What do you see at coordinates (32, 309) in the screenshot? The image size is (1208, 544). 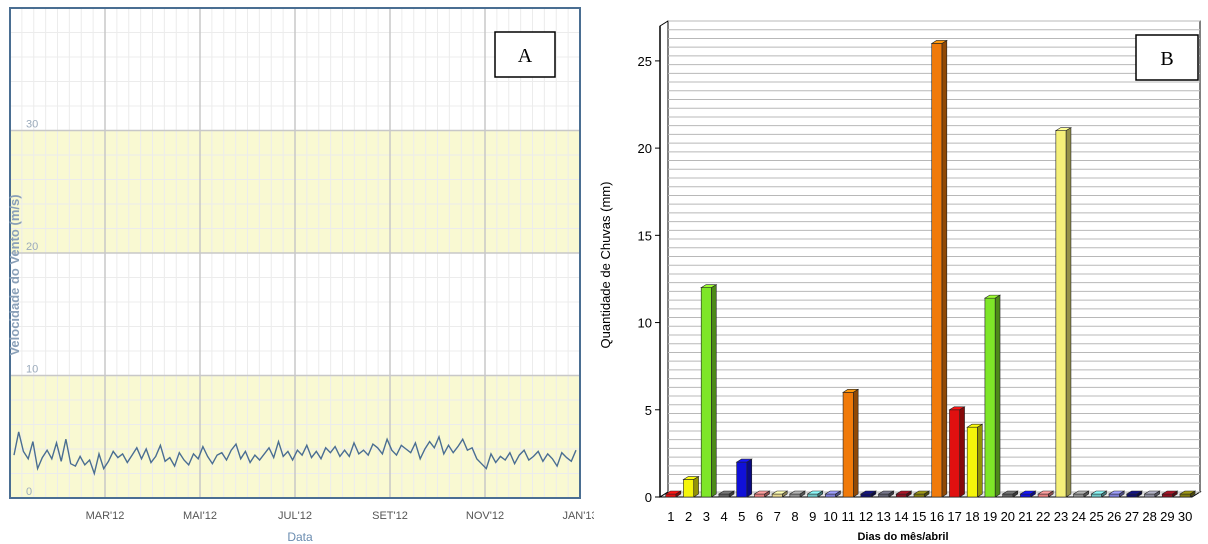 I see `chart-a-y-ticks: 0 10 20 30` at bounding box center [32, 309].